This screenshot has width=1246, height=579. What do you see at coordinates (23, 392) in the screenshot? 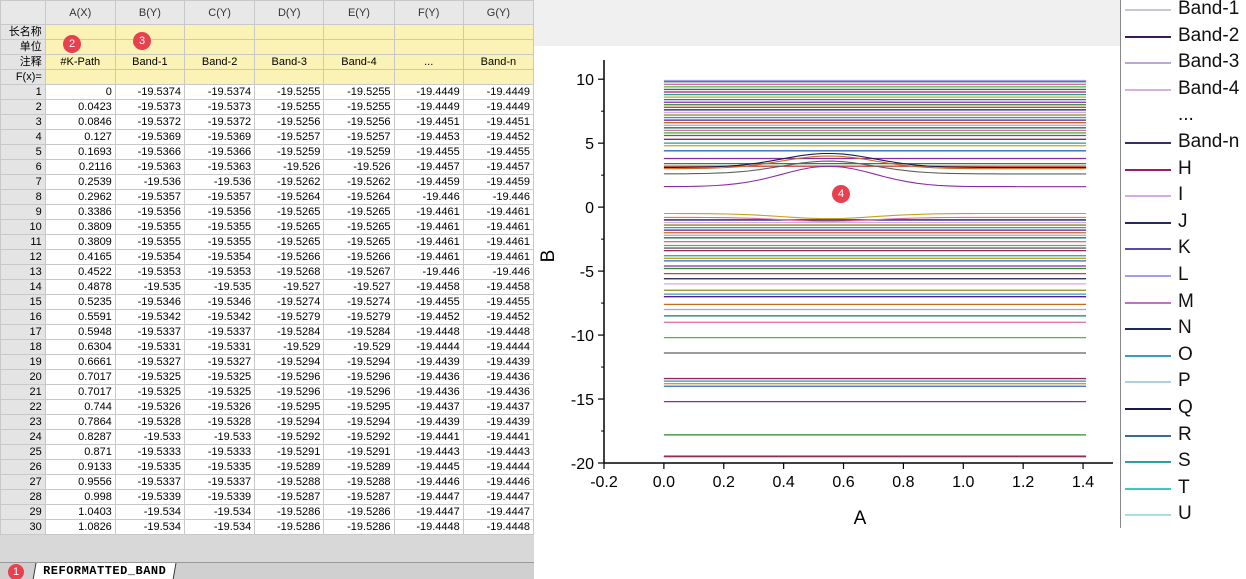
I see `row-number: 21` at bounding box center [23, 392].